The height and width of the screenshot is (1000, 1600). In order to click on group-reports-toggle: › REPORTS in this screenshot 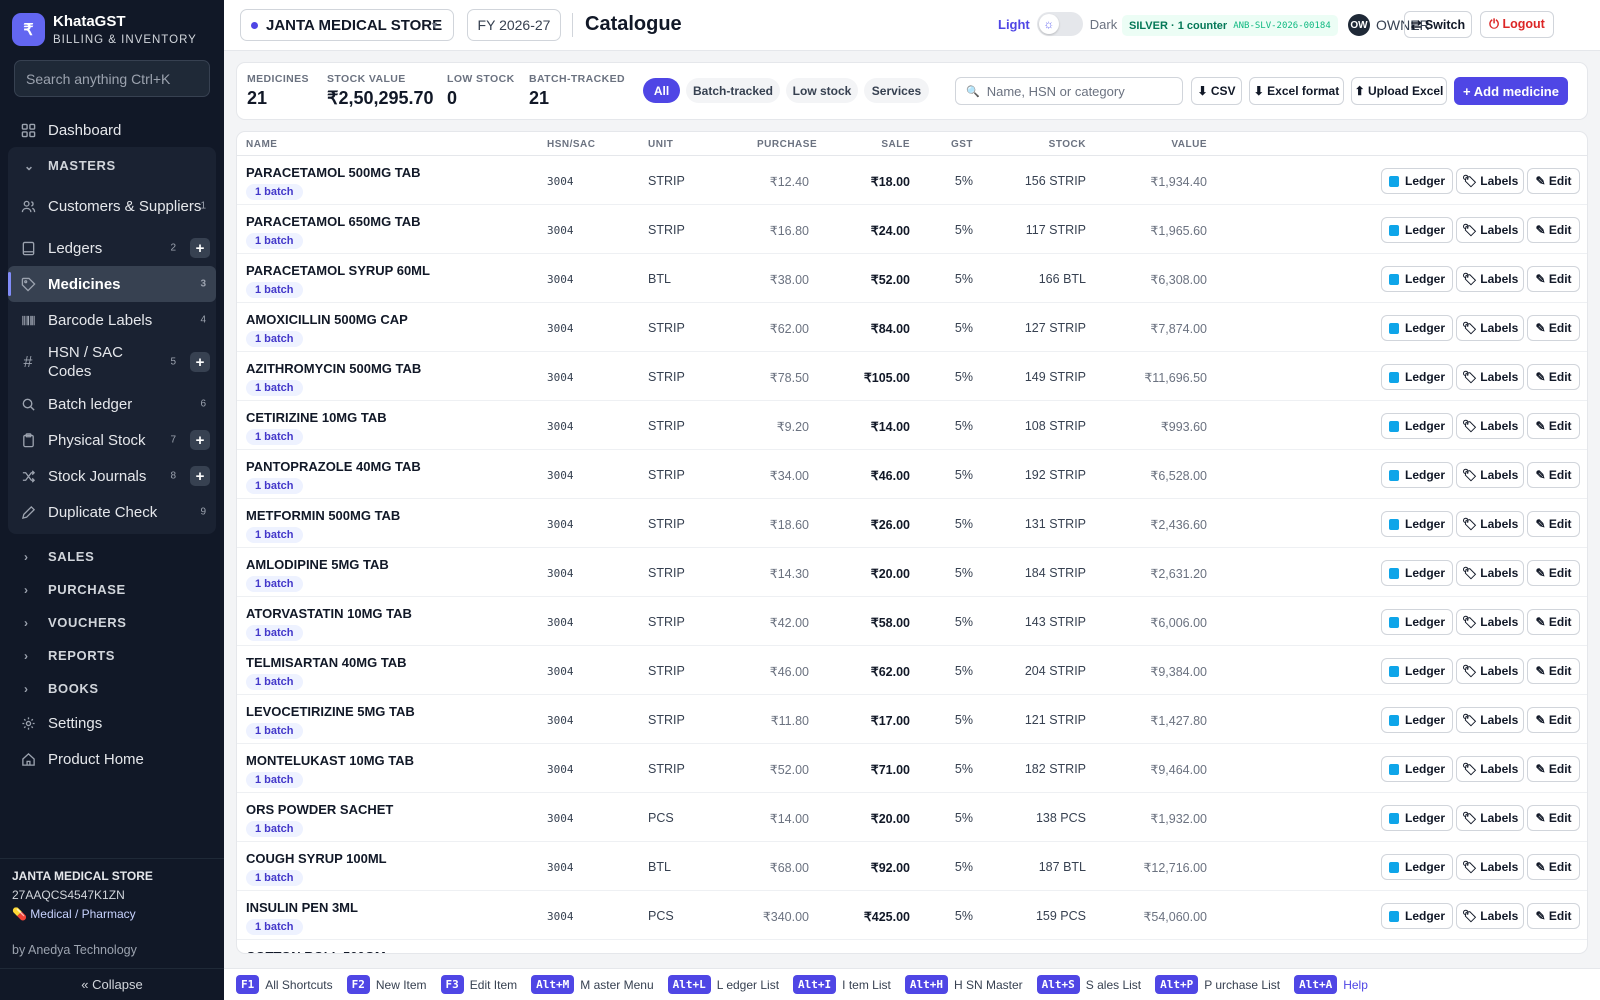, I will do `click(112, 655)`.